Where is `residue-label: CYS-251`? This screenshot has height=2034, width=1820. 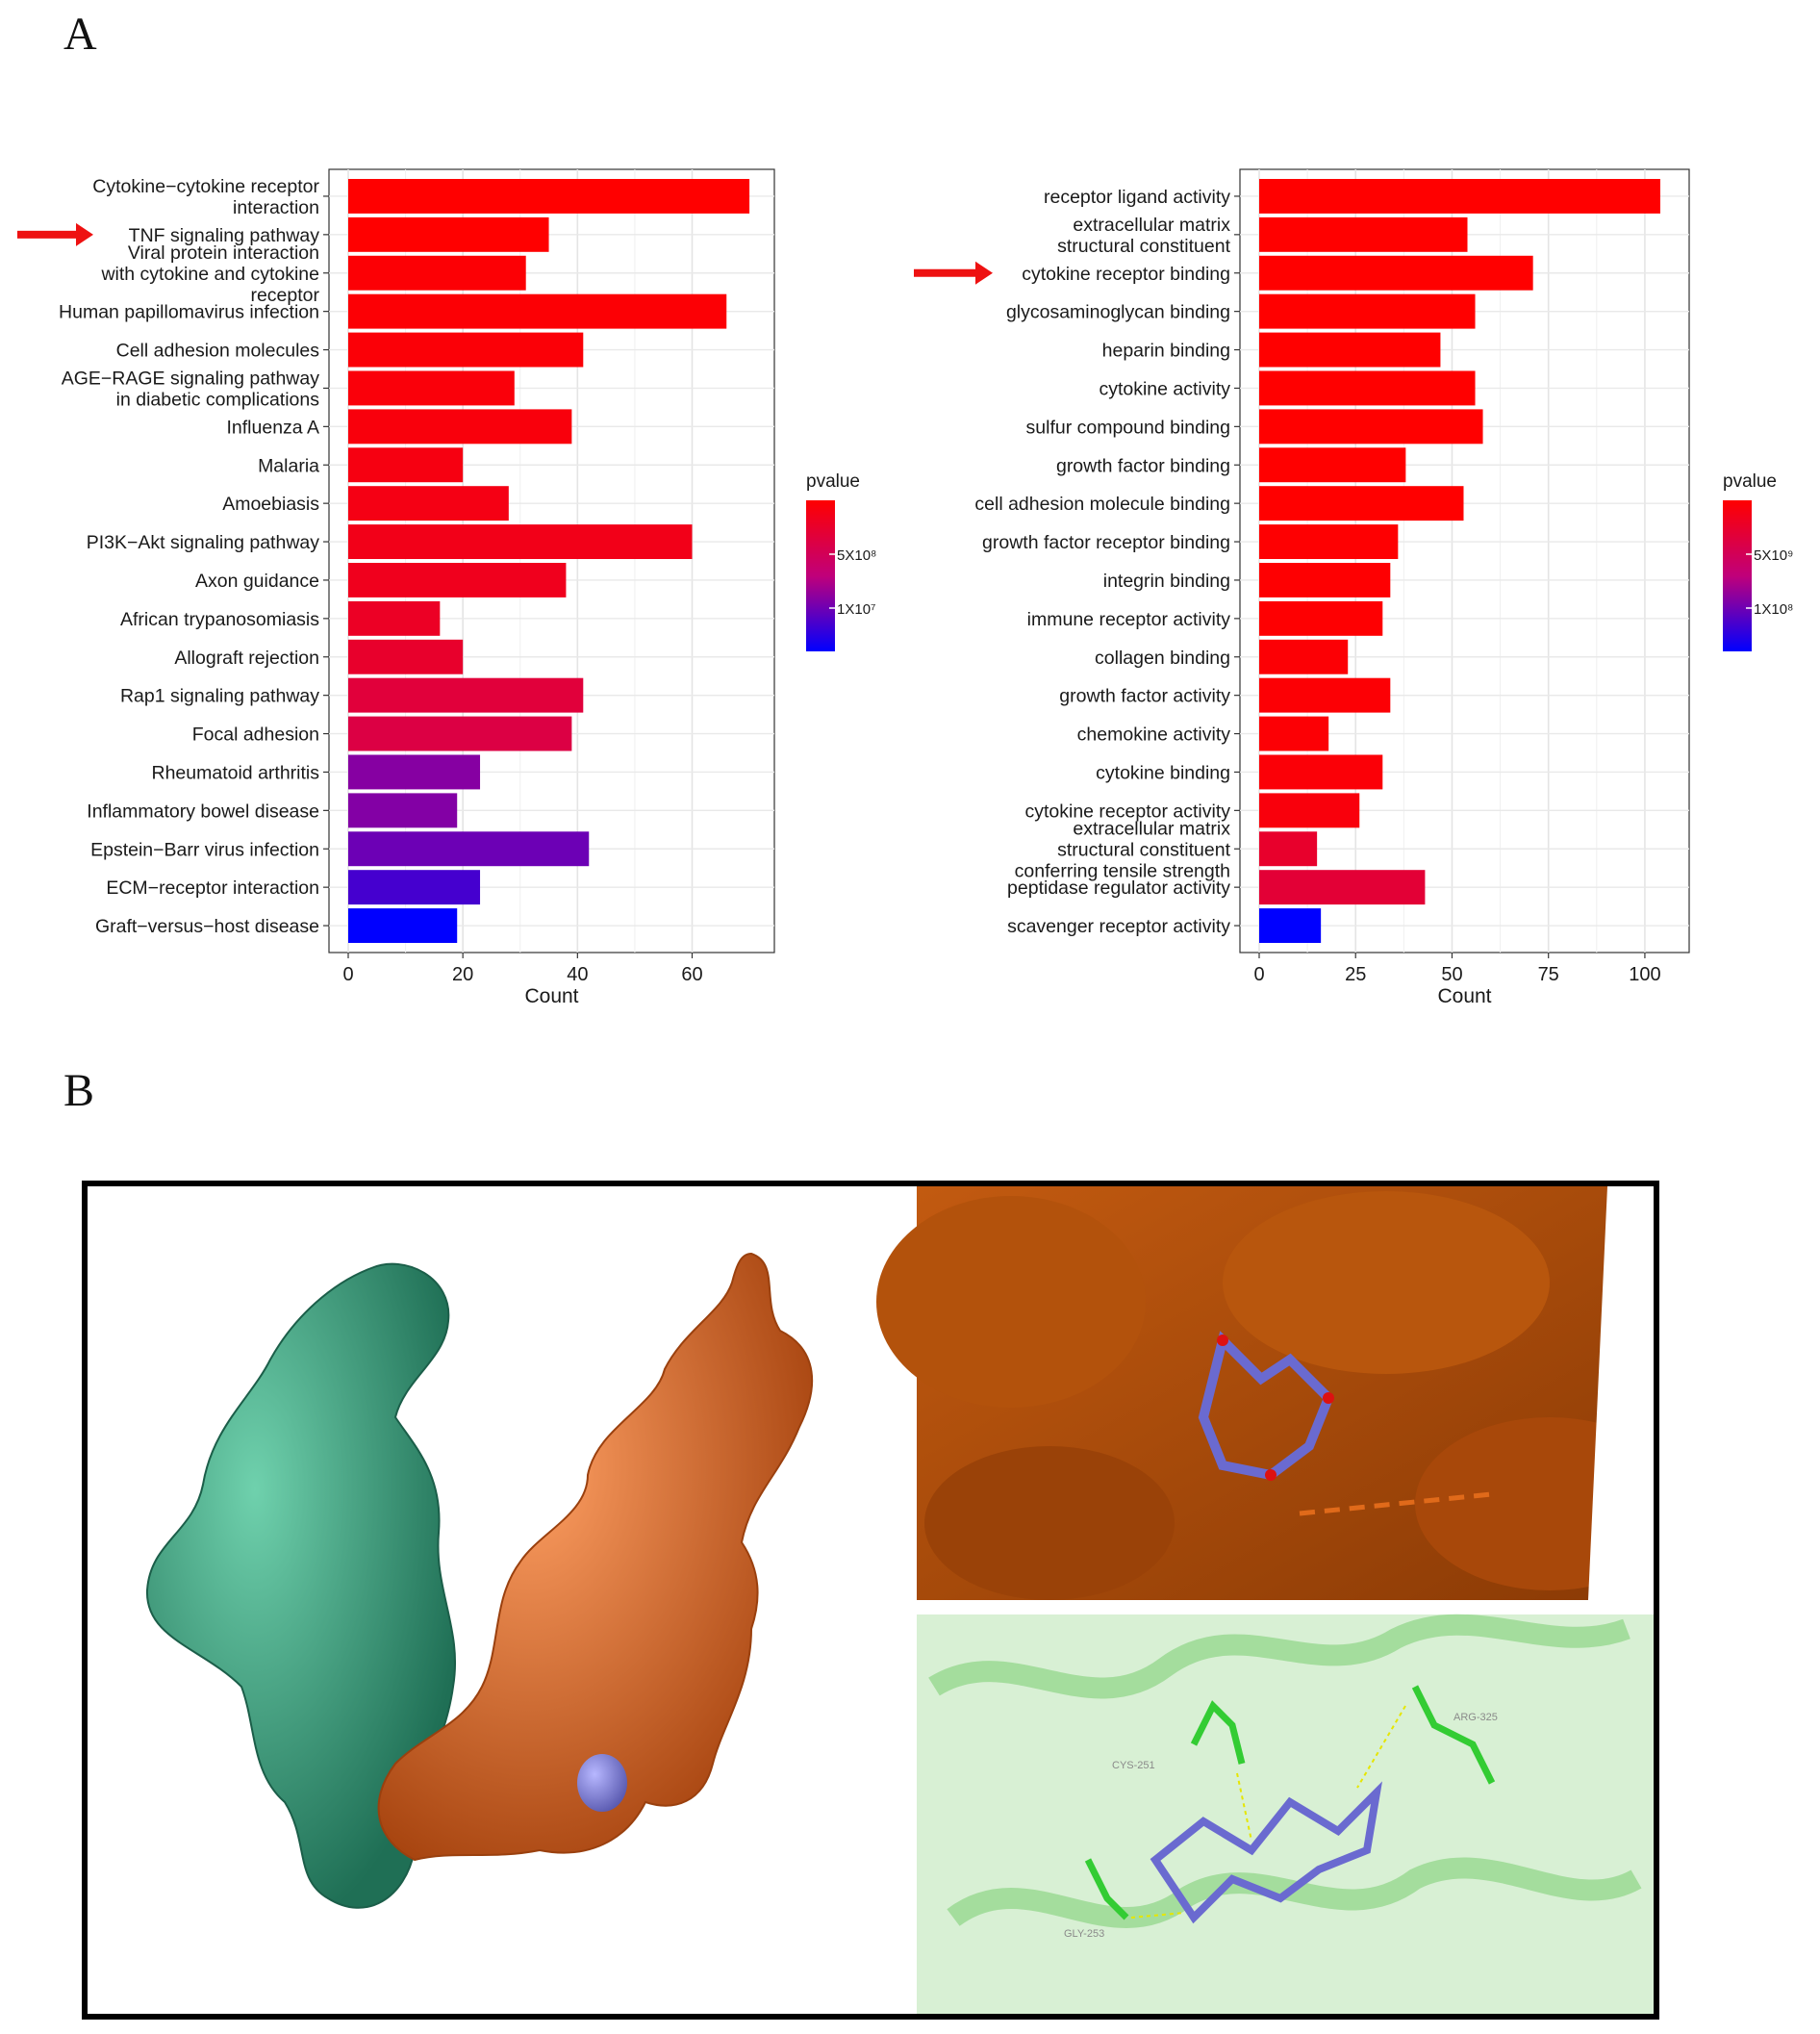
residue-label: CYS-251 is located at coordinates (1133, 1765).